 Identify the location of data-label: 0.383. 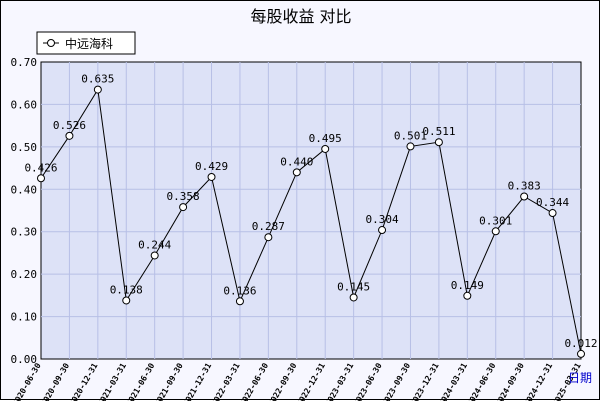
(524, 185).